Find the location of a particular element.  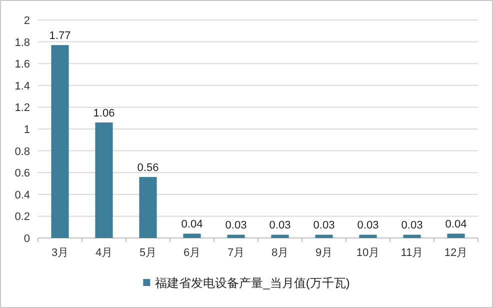

x-tick-label: 9月 is located at coordinates (324, 253).